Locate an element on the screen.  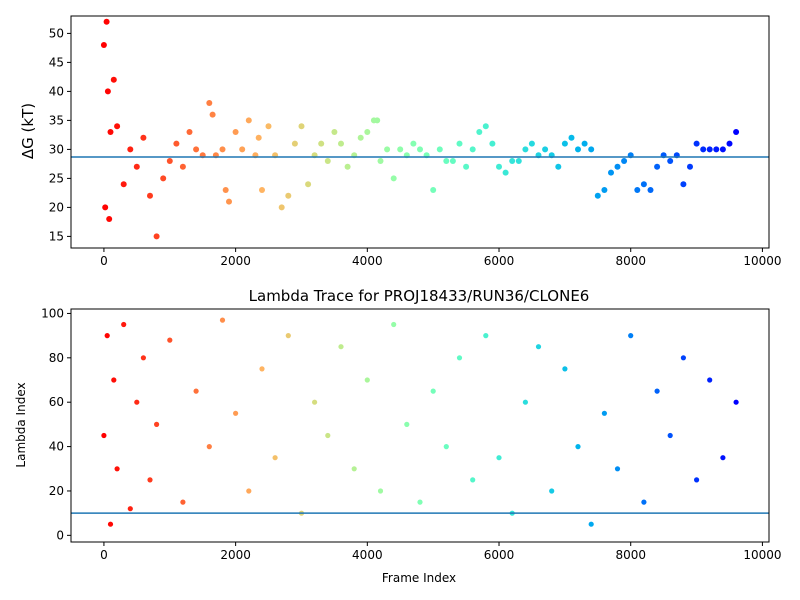
x-tick-label: 10000 is located at coordinates (762, 261).